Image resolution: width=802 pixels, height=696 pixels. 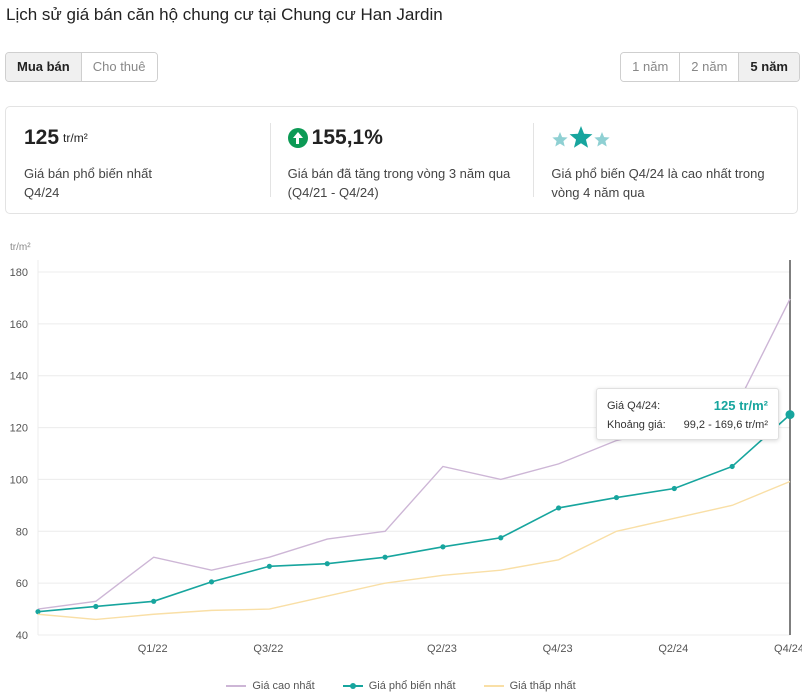 I want to click on tab-1-nam: 1 năm, so click(x=651, y=67).